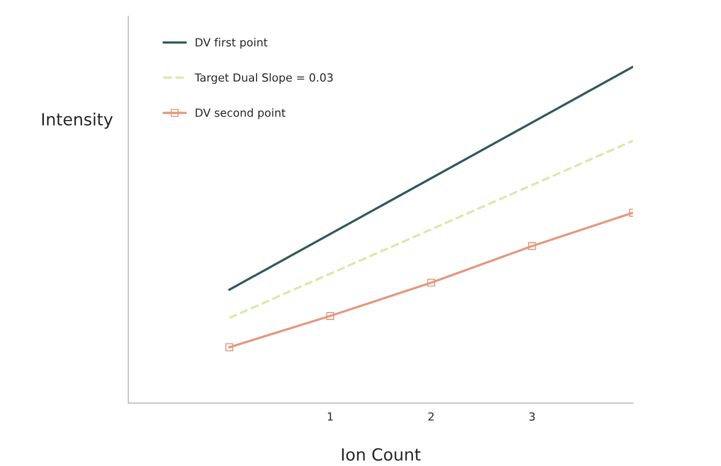 This screenshot has height=466, width=721. I want to click on x-axis-title: Ion Count, so click(381, 454).